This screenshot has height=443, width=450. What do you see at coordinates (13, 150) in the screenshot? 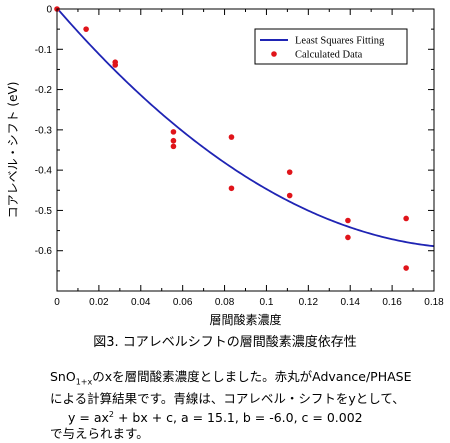
I see `y-axis-label: コアレベル・シフト (eV)` at bounding box center [13, 150].